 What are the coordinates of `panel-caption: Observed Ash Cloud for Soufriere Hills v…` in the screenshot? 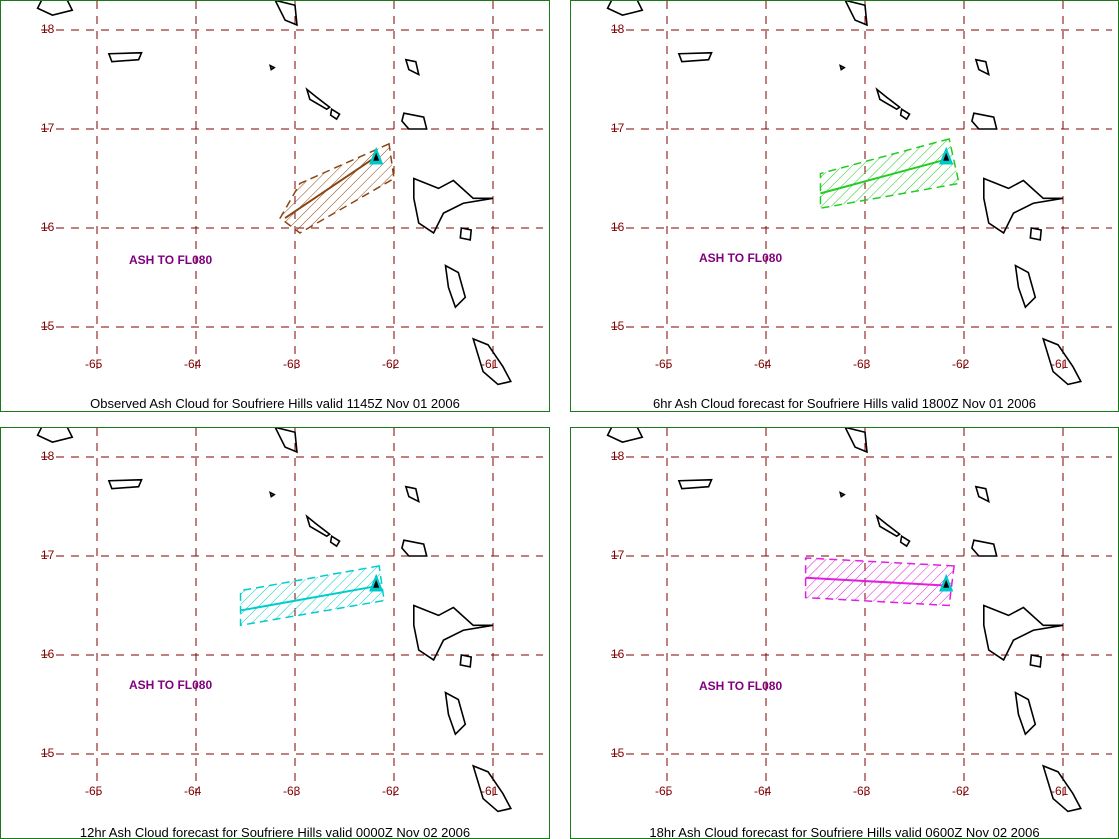 It's located at (275, 403).